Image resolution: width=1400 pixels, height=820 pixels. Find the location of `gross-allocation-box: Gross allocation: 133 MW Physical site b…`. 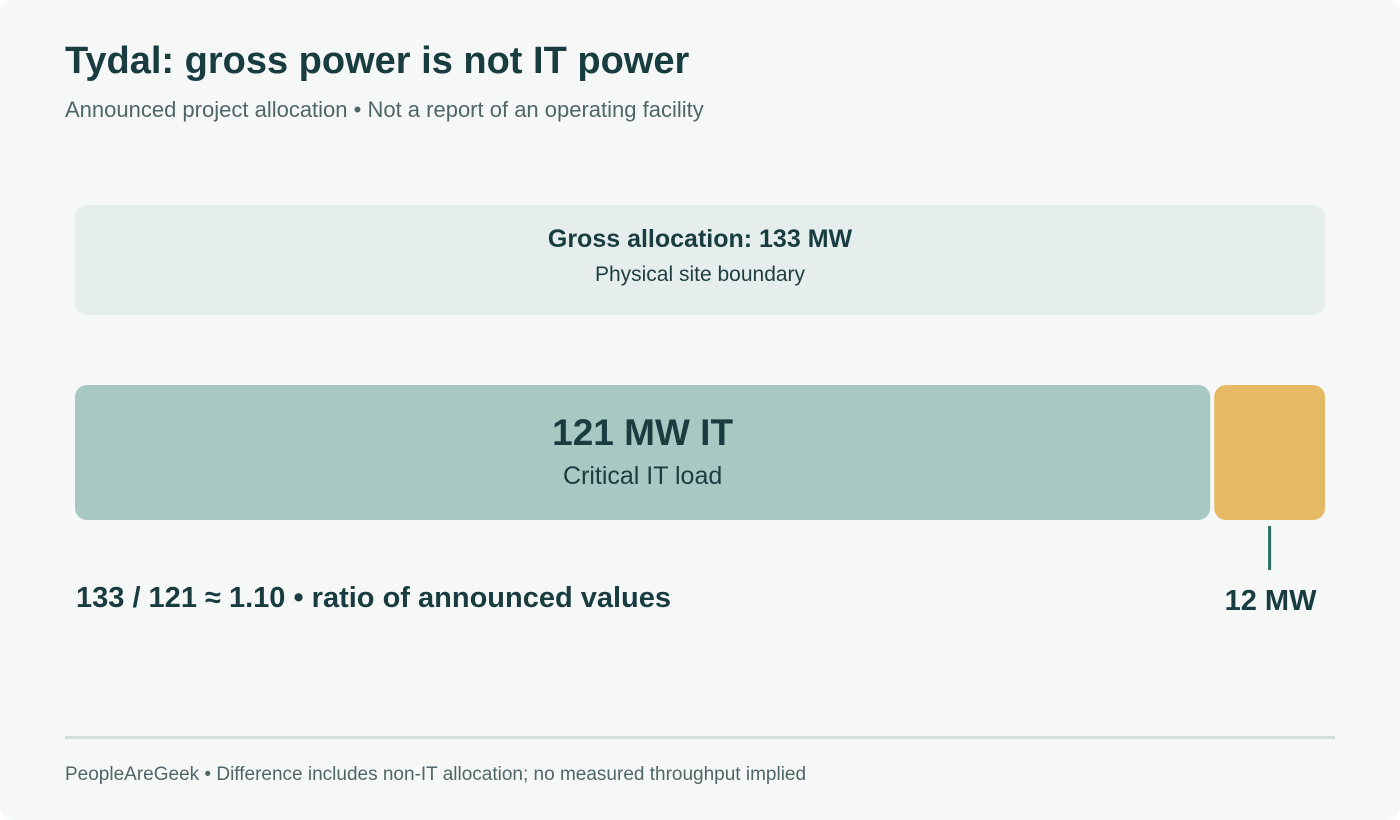

gross-allocation-box: Gross allocation: 133 MW Physical site b… is located at coordinates (700, 260).